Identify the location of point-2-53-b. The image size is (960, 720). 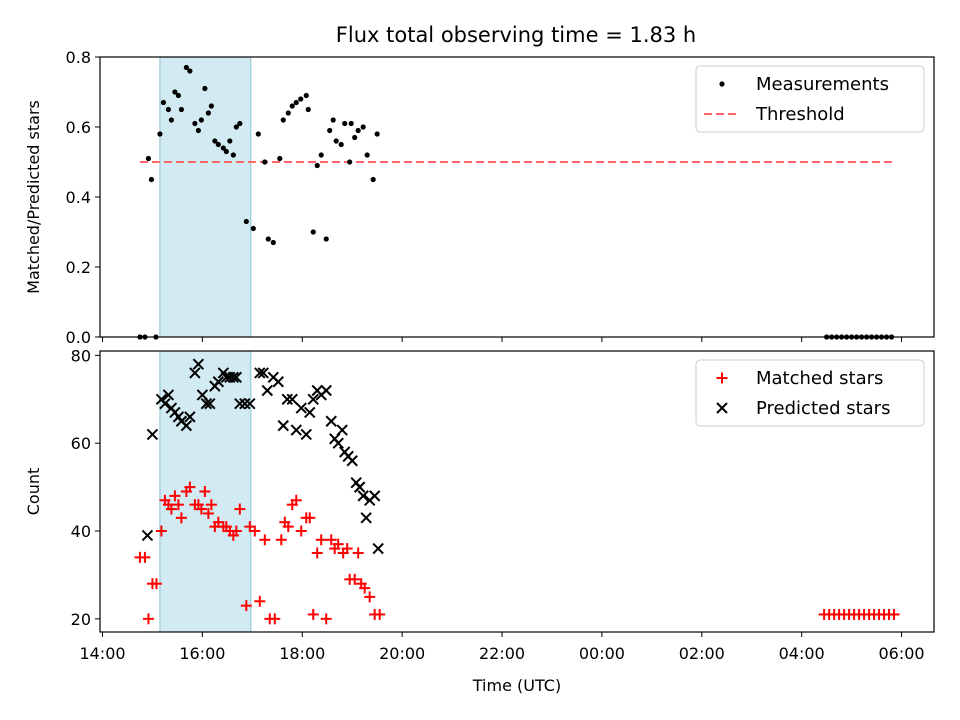
(366, 518).